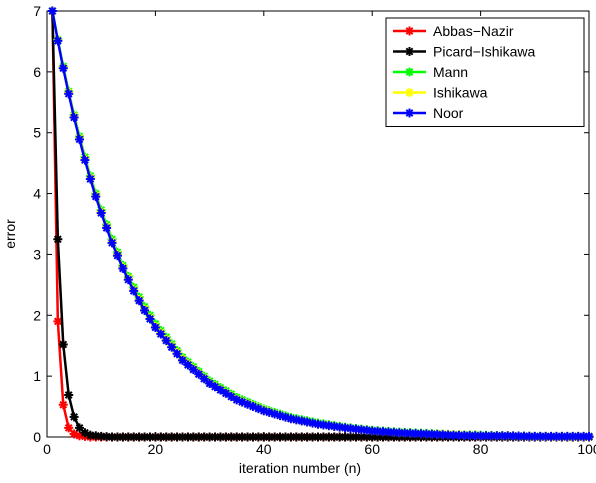 This screenshot has width=596, height=483. Describe the element at coordinates (37, 11) in the screenshot. I see `y-tick-label: 7` at that location.